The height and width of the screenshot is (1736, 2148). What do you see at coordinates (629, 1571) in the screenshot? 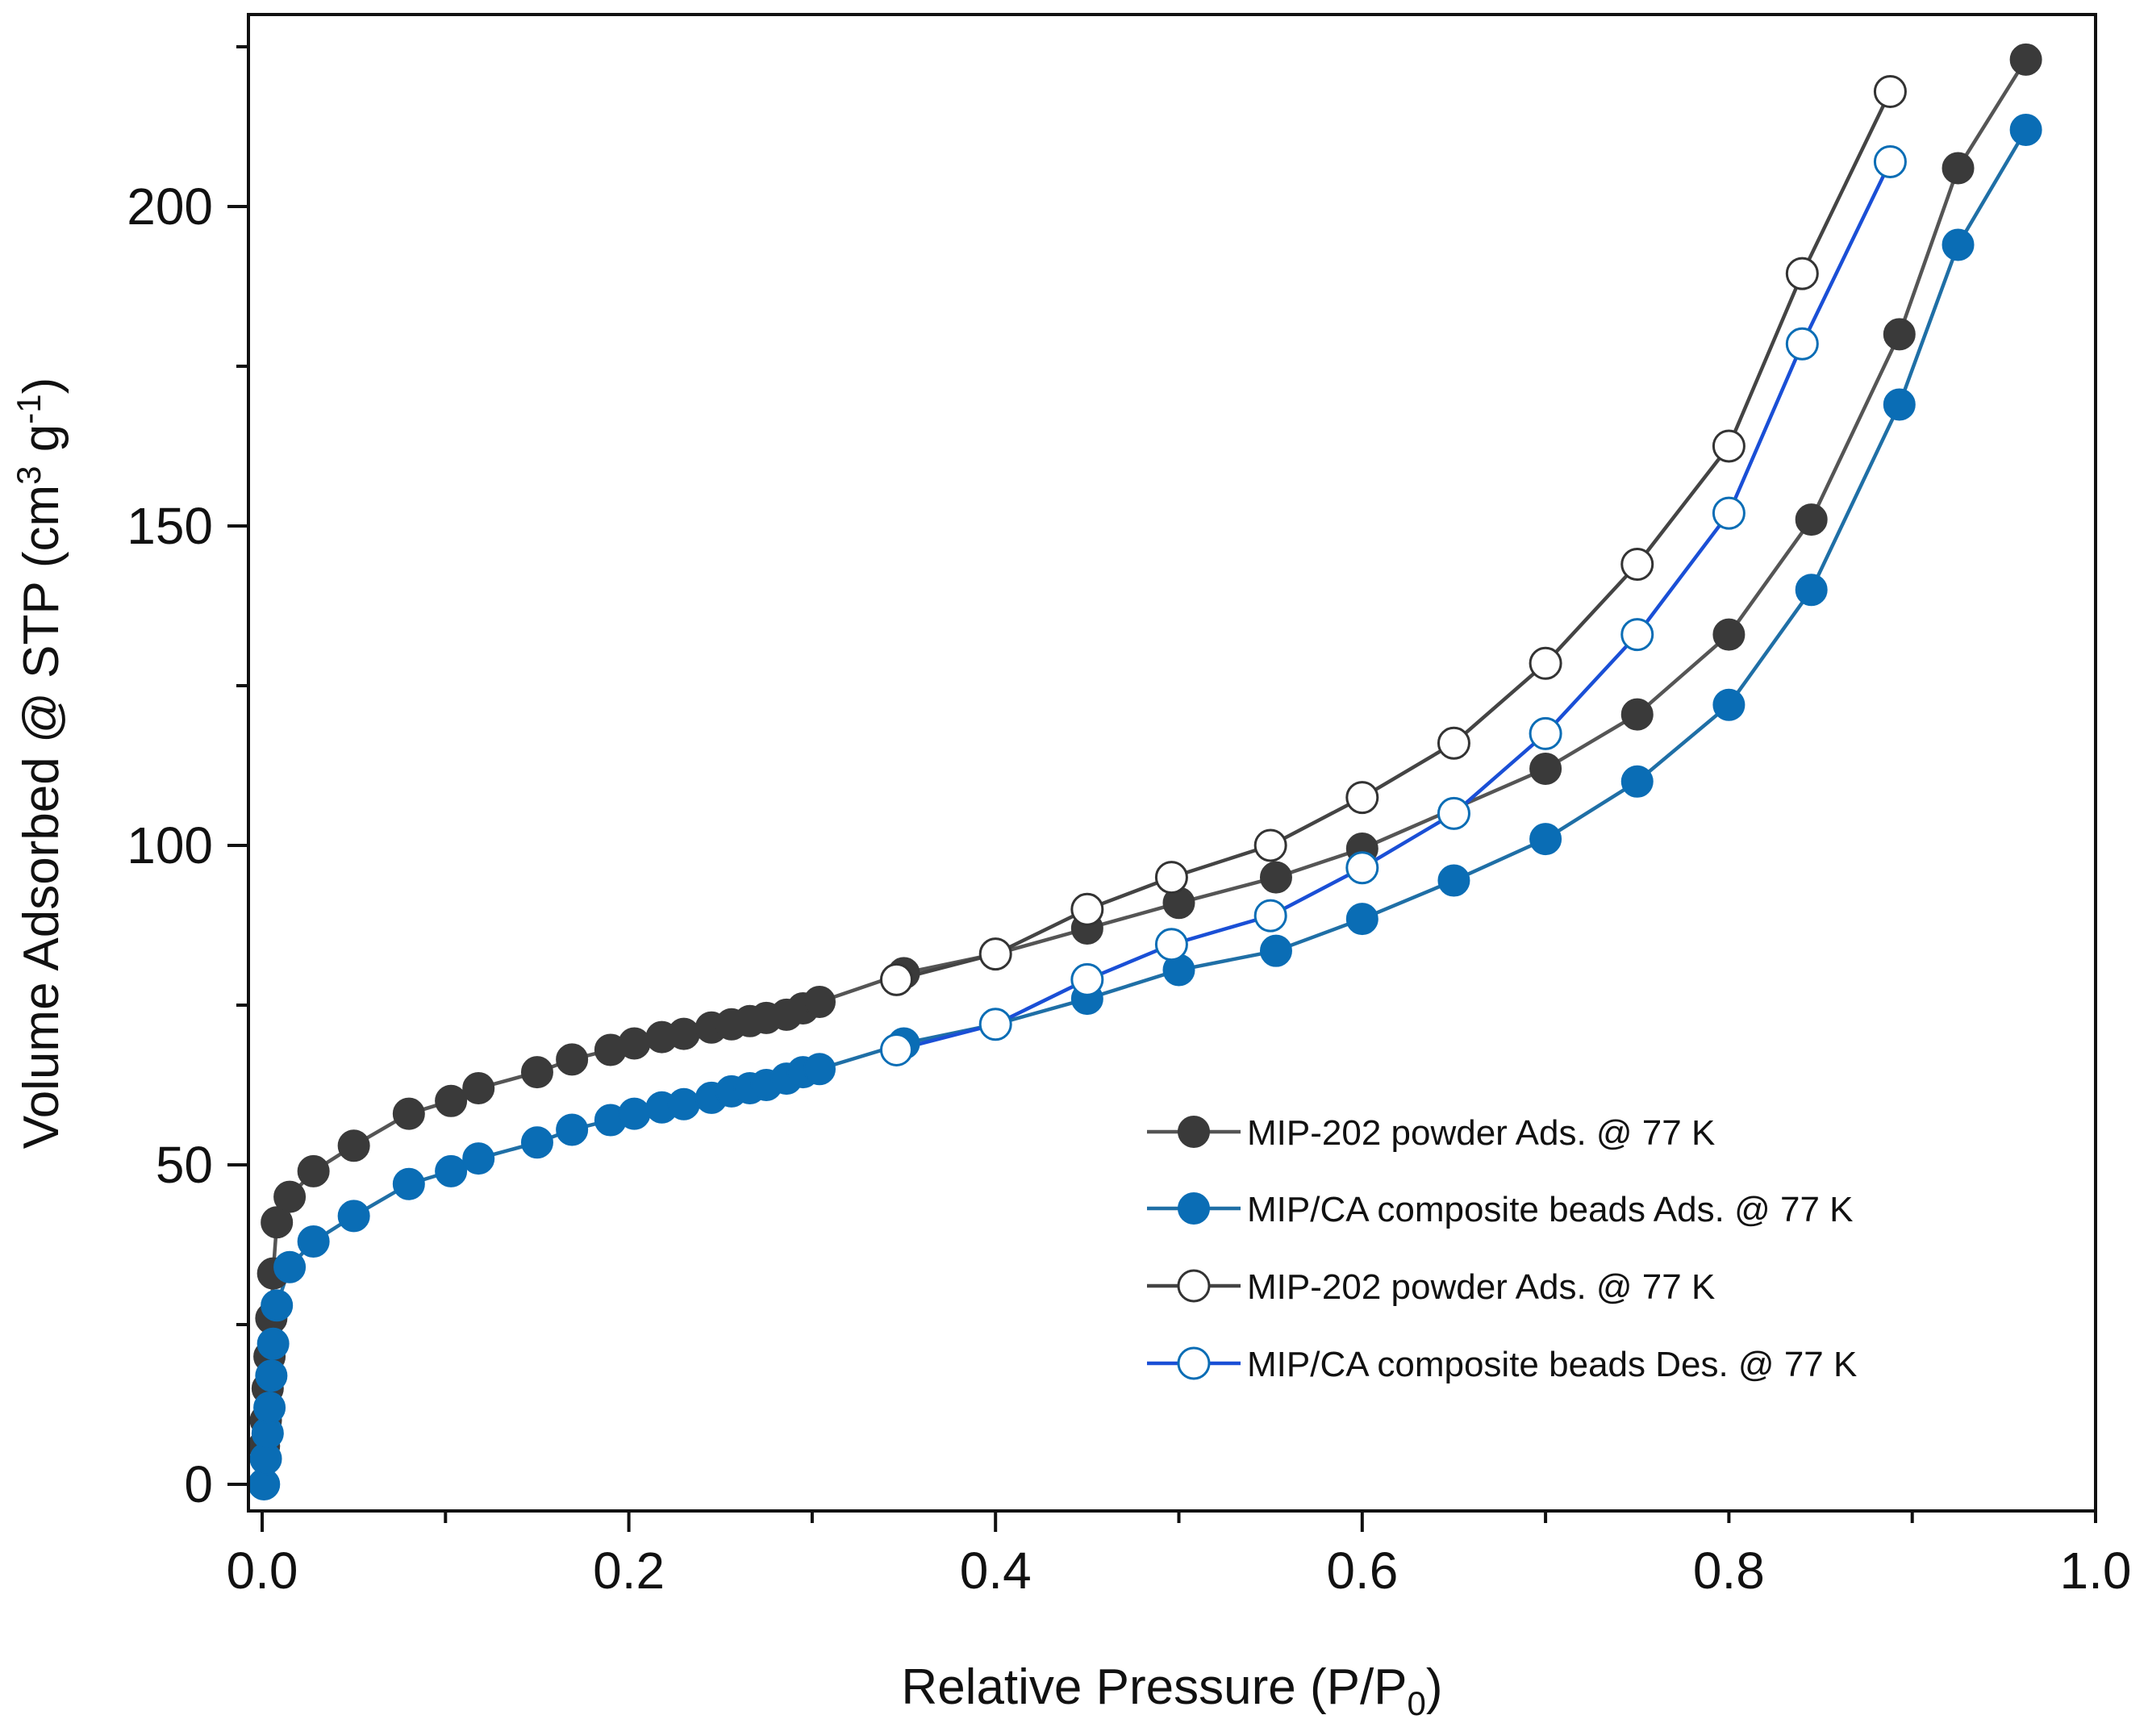
I see `x-tick-label: 0.2` at bounding box center [629, 1571].